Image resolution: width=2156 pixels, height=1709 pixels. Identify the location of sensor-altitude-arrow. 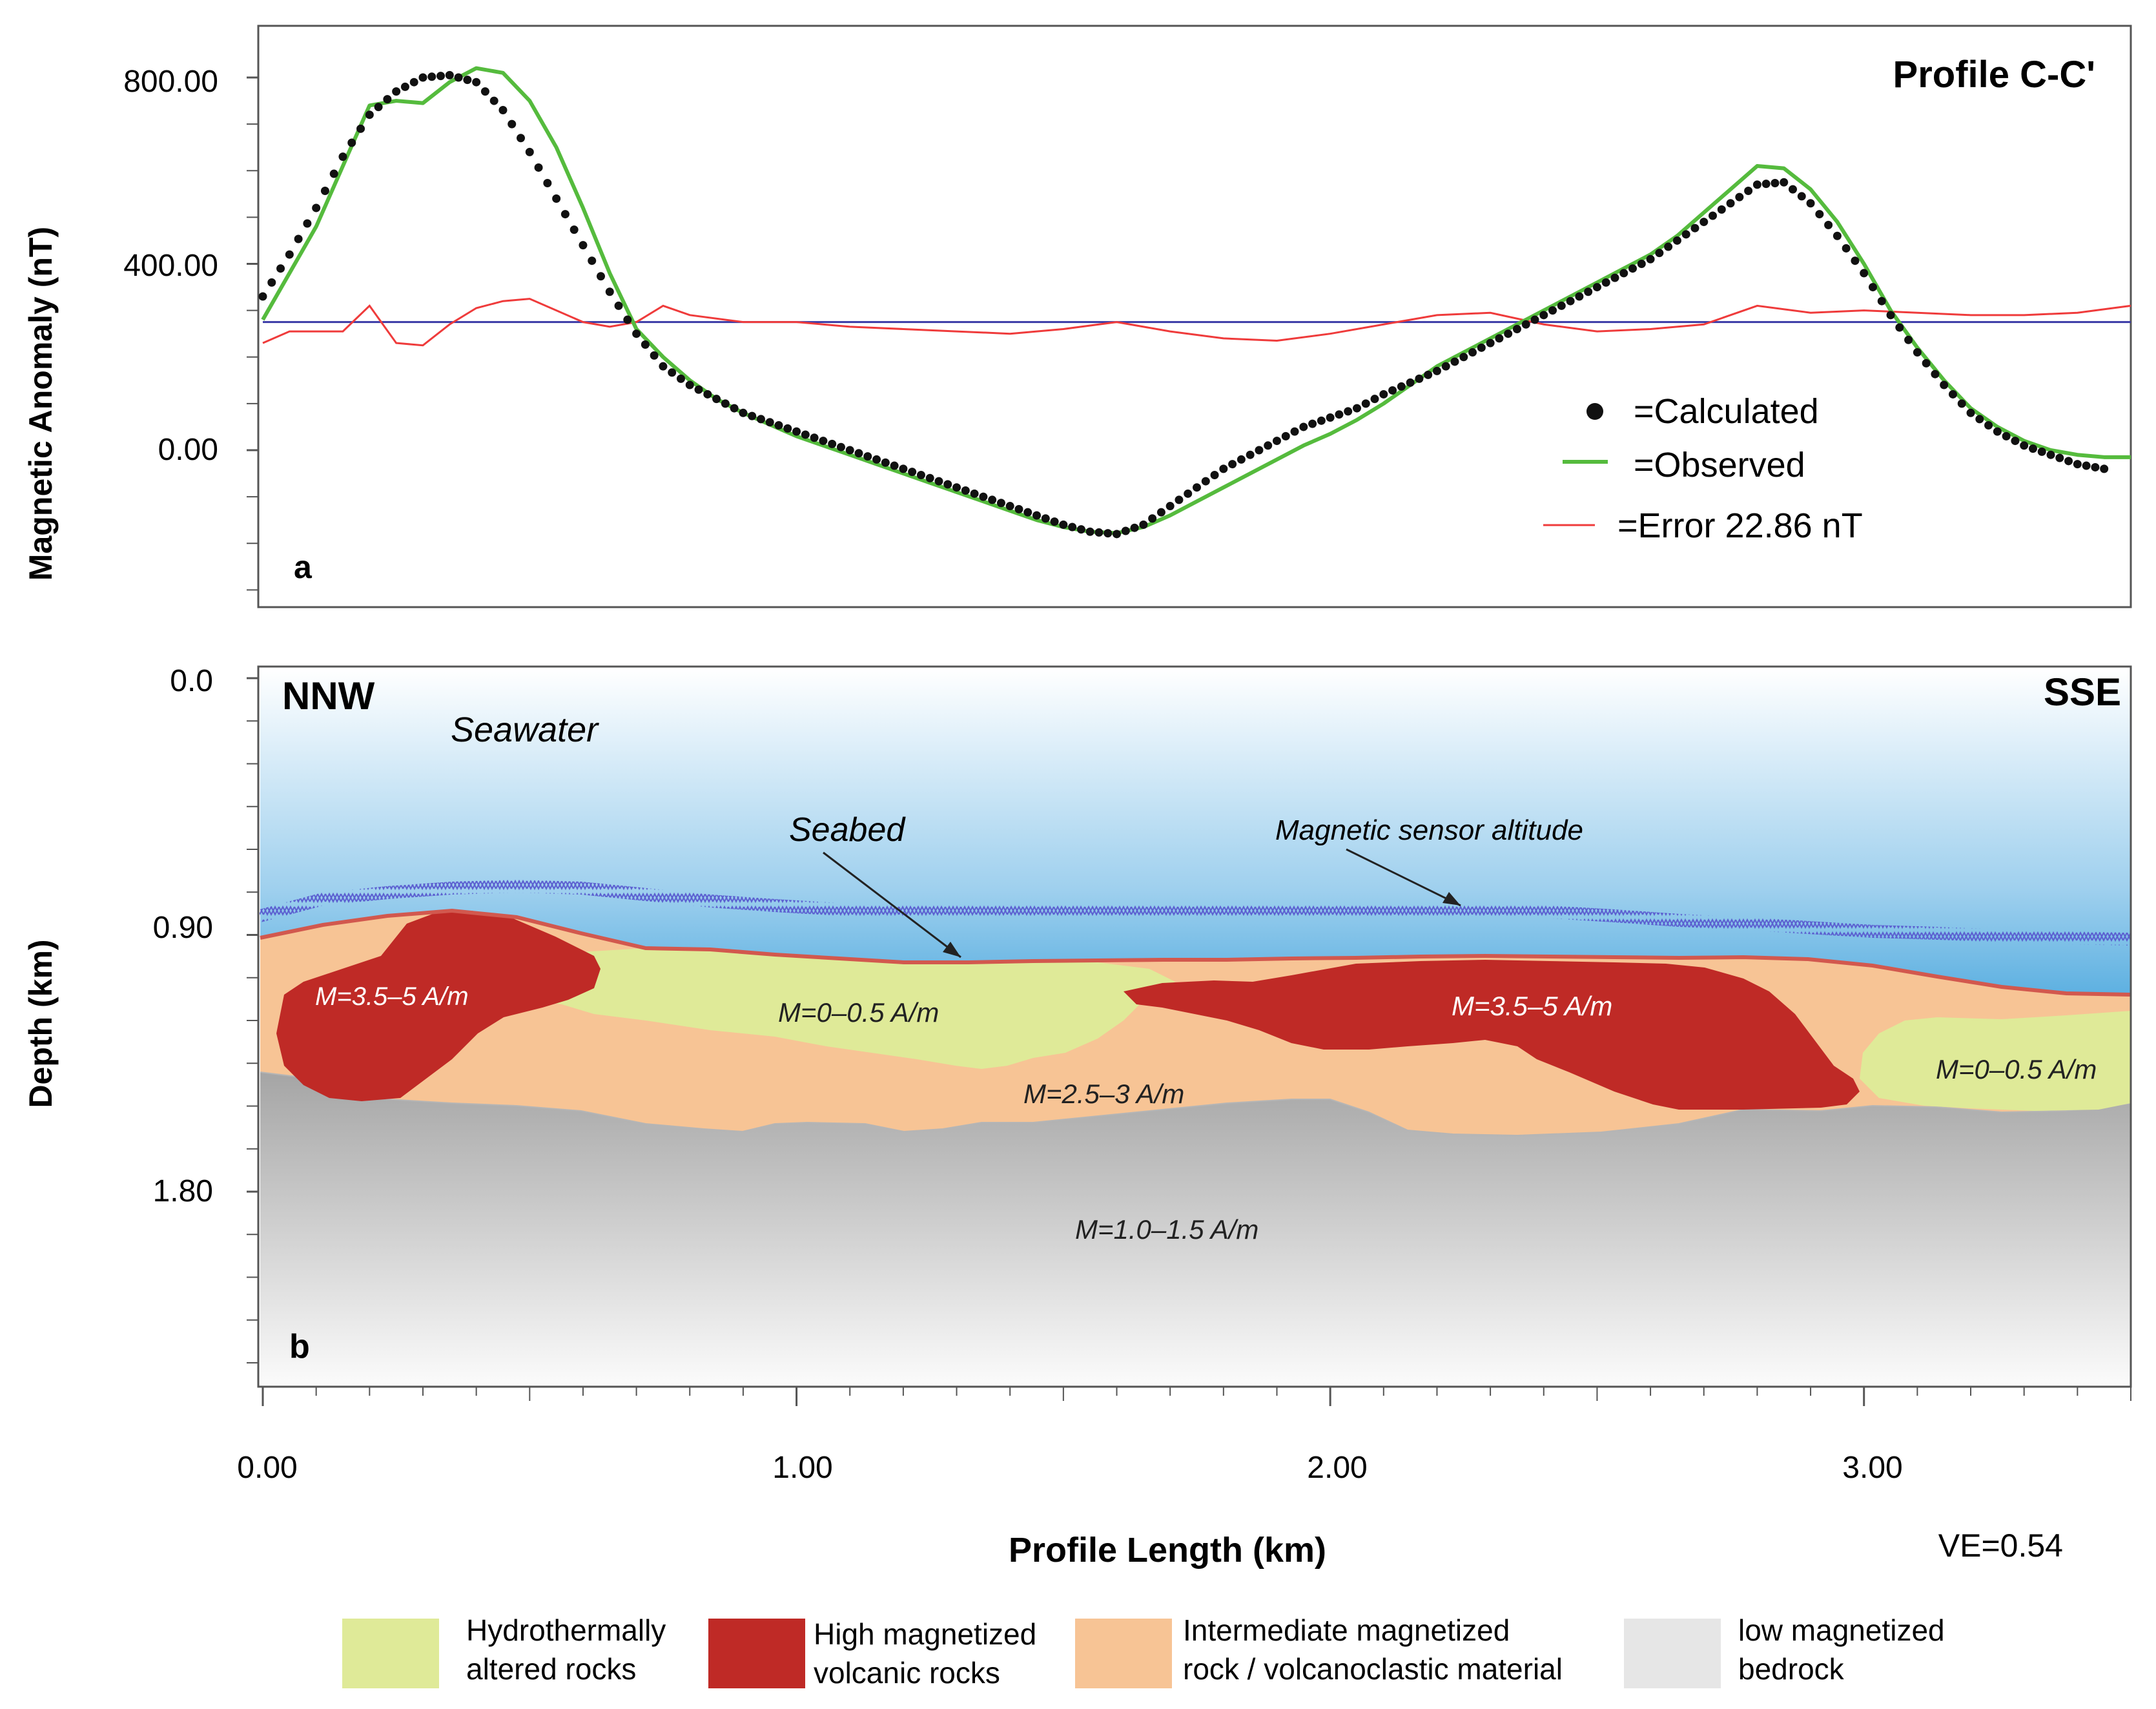
(1403, 877).